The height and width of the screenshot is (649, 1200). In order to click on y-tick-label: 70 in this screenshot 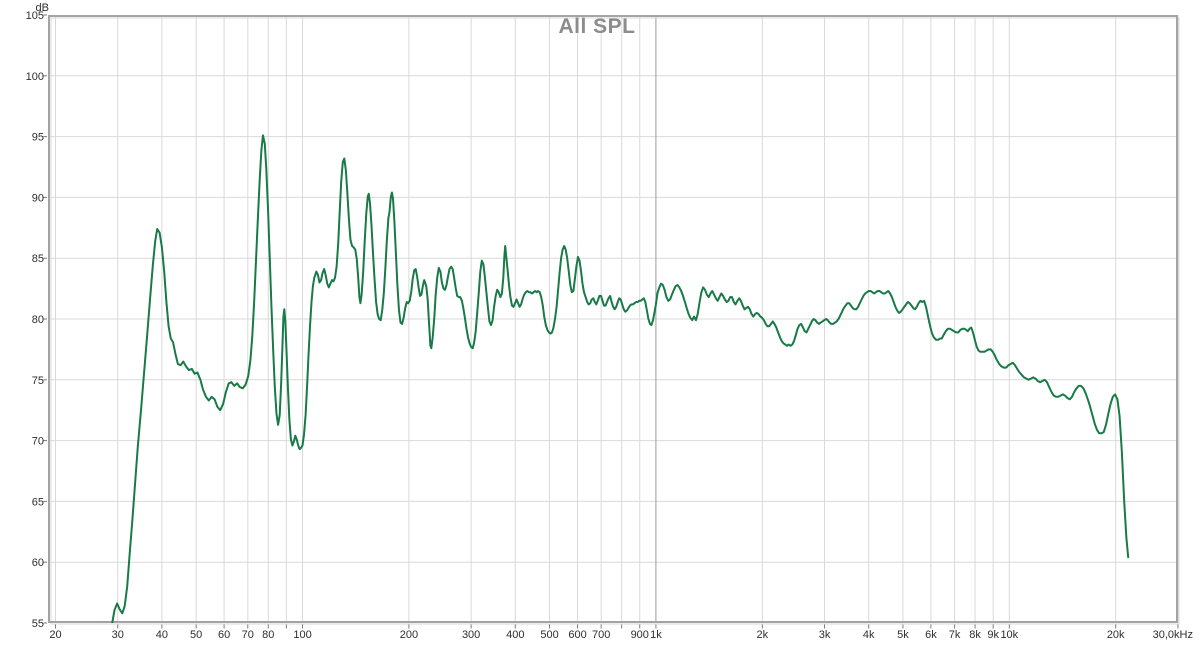, I will do `click(38, 442)`.